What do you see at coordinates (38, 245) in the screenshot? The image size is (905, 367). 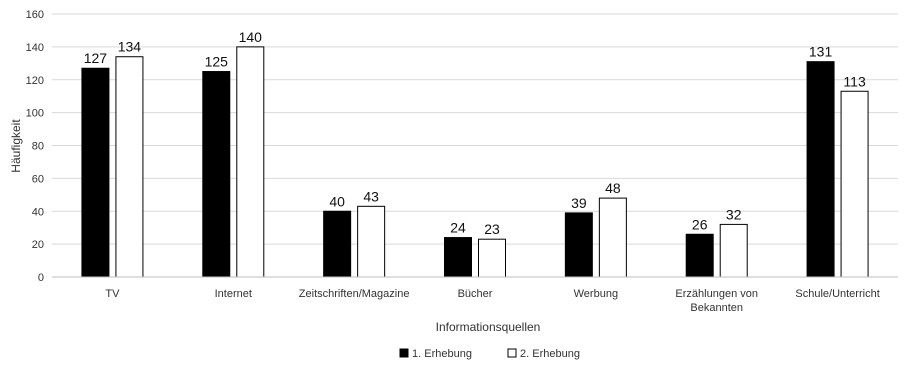 I see `y-tick-label: 20` at bounding box center [38, 245].